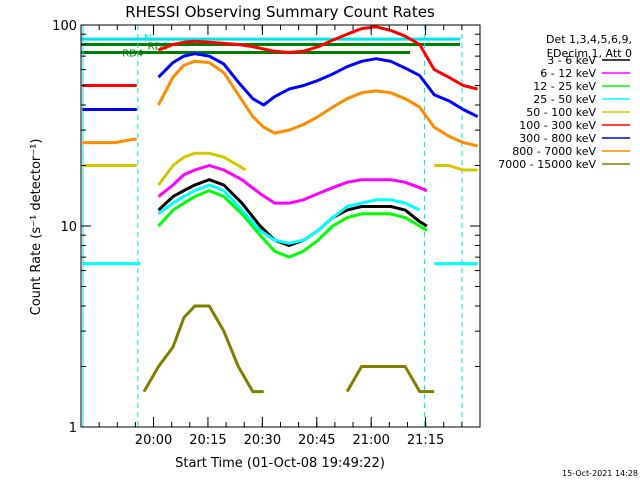  I want to click on x-tick-label: 21:00, so click(370, 440).